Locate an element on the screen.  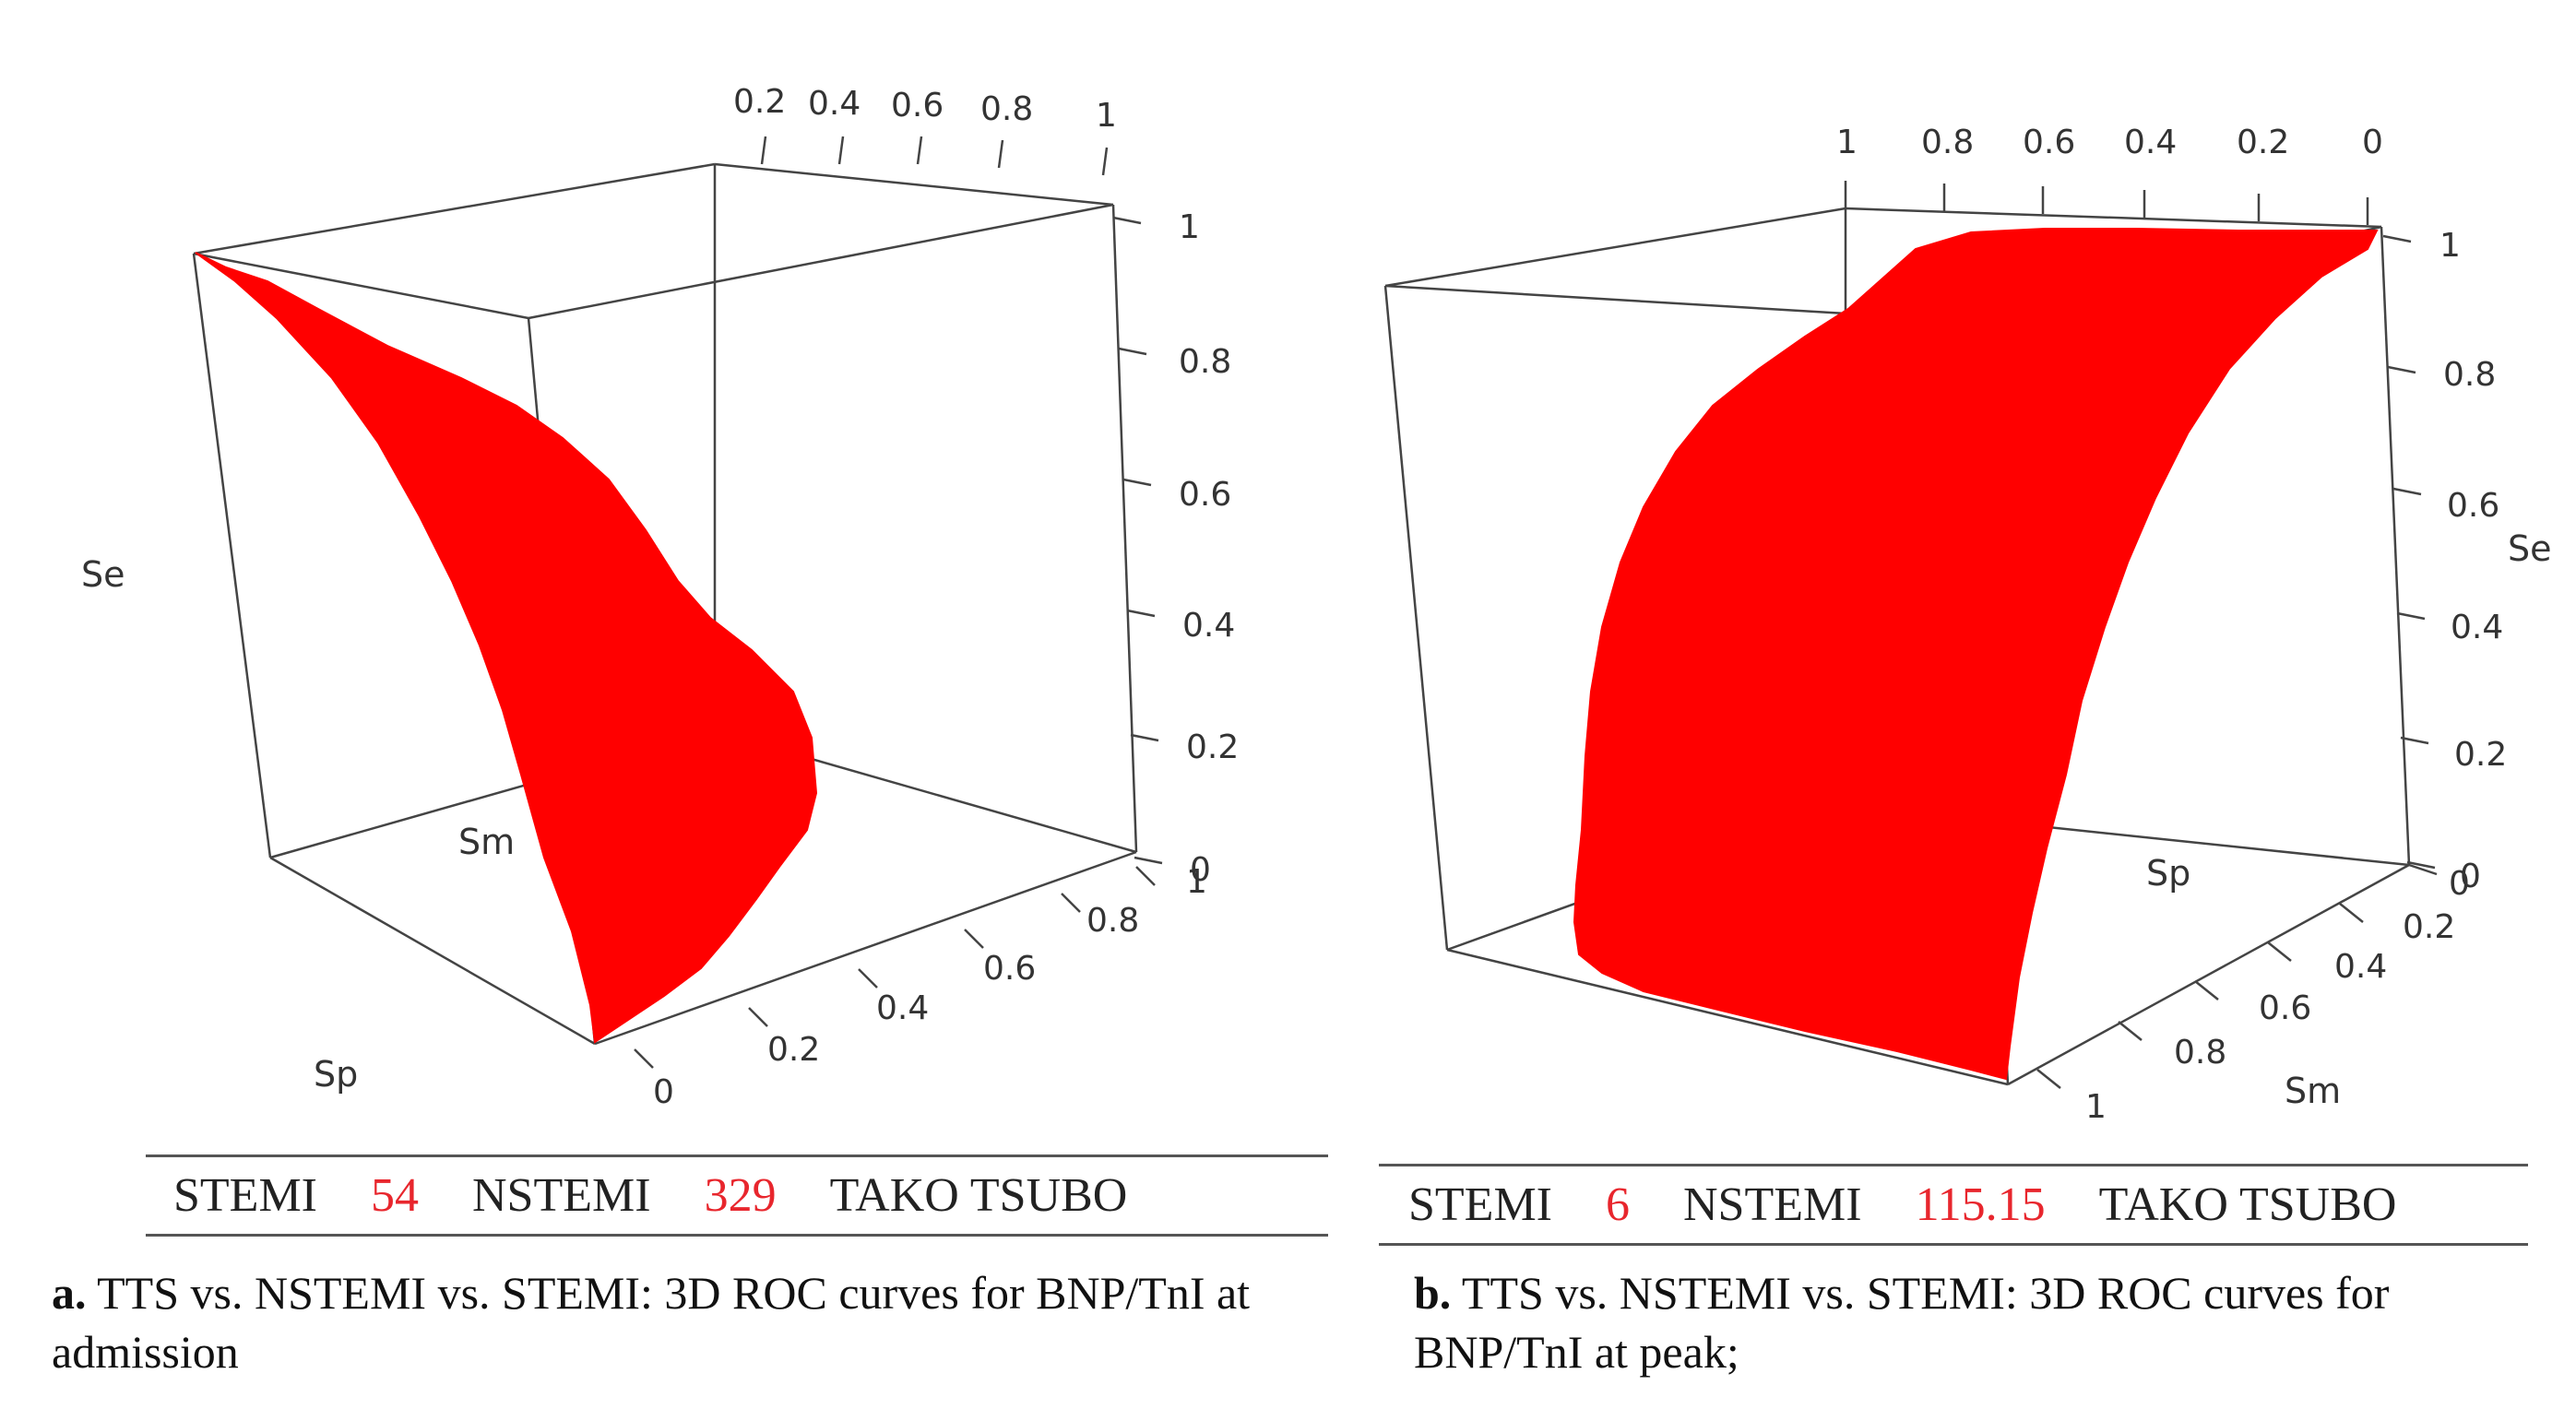
sm-ticks-b: 0 0.2 0.4 0.6 0.8 1 is located at coordinates (2253, 994).